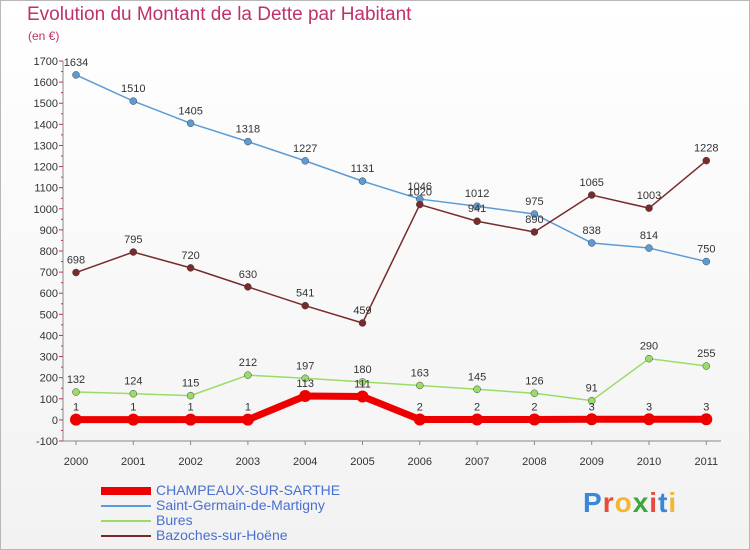 The image size is (750, 550). I want to click on y-tick-label: 0, so click(55, 421).